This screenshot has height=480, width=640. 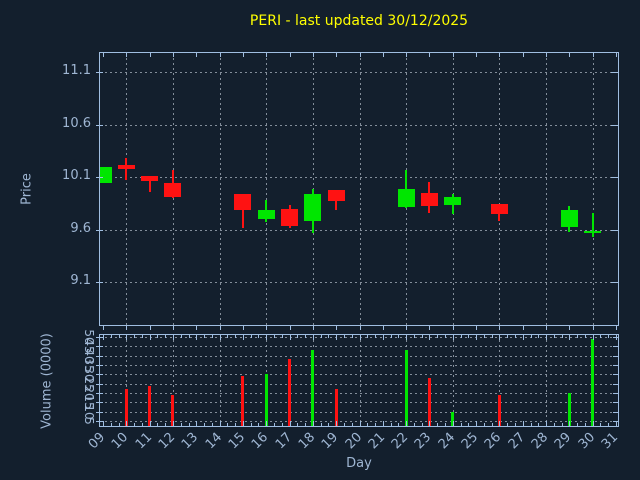 I want to click on day-tick-label: 23, so click(x=423, y=441).